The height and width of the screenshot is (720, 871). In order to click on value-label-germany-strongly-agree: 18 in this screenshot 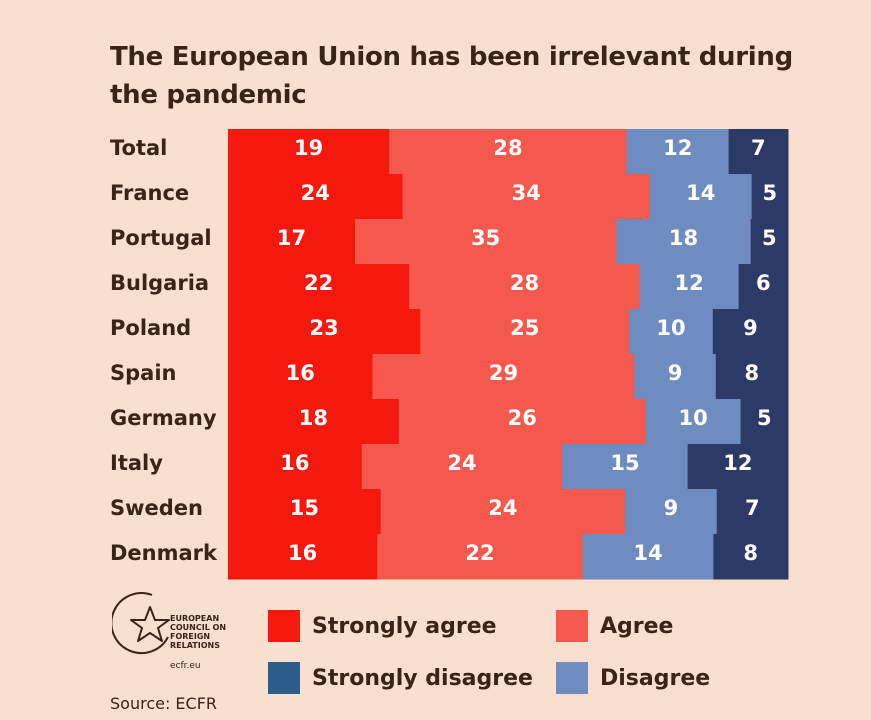, I will do `click(313, 418)`.